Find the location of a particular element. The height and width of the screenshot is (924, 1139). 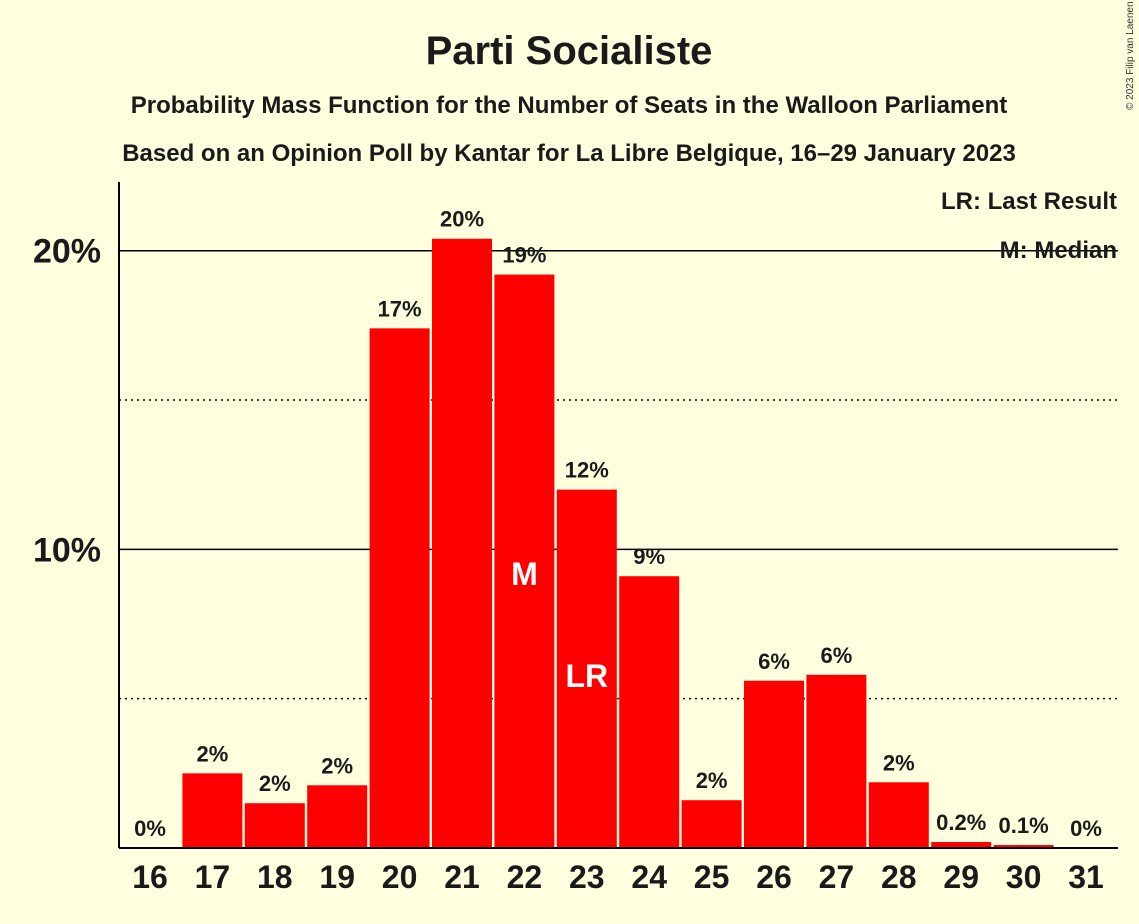

legend-median: M: Median is located at coordinates (1058, 250).